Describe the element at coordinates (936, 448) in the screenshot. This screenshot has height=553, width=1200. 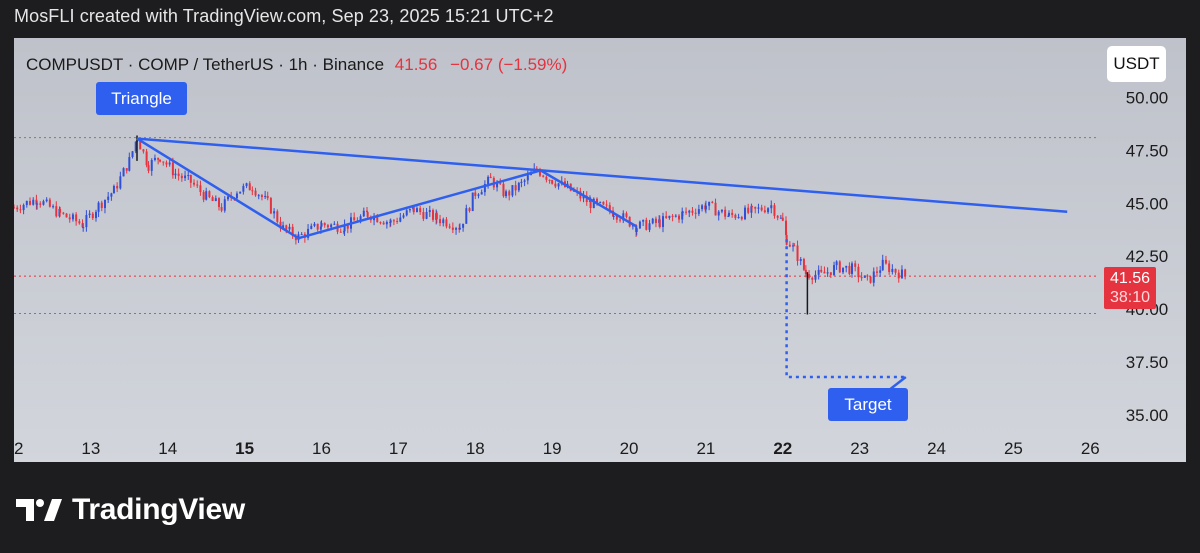
I see `x-tick-label: 24` at that location.